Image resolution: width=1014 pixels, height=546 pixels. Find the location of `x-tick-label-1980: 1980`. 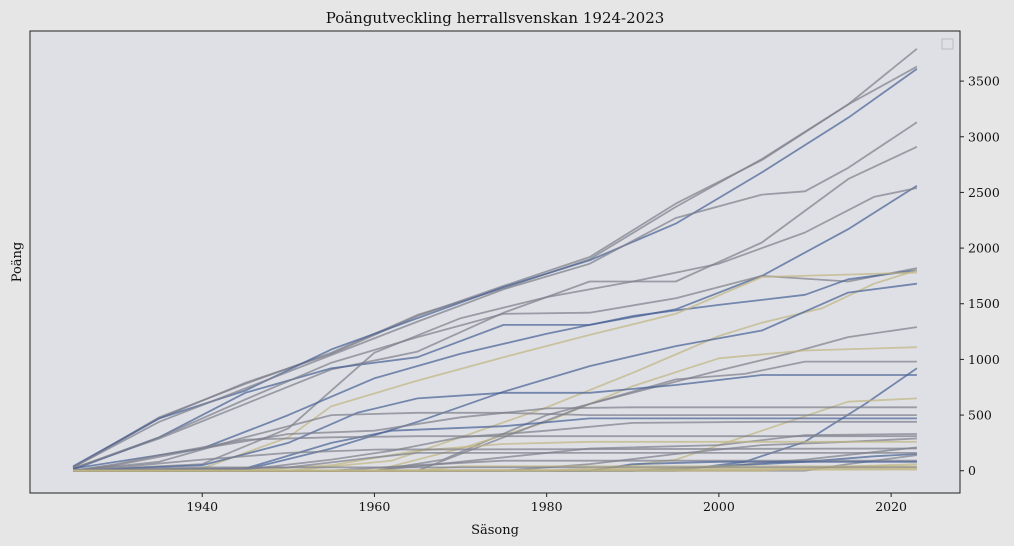

x-tick-label-1980: 1980 is located at coordinates (547, 506).